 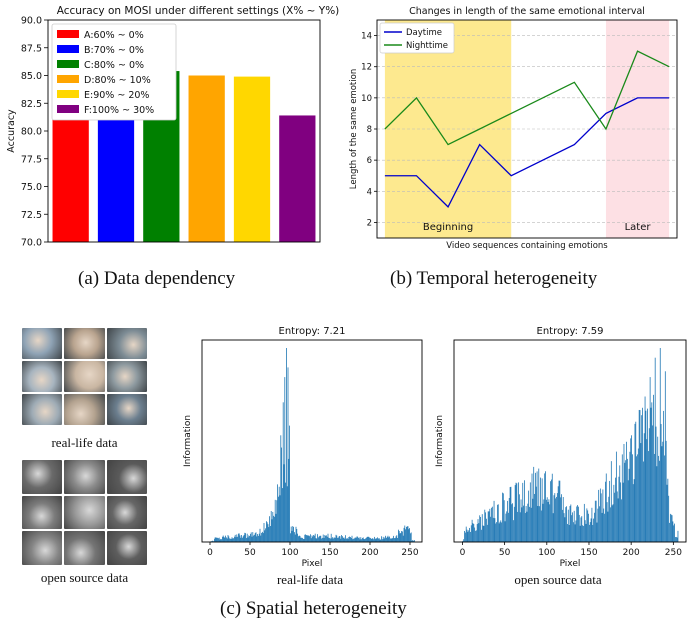 What do you see at coordinates (157, 278) in the screenshot?
I see `caption-a: (a) Data dependency` at bounding box center [157, 278].